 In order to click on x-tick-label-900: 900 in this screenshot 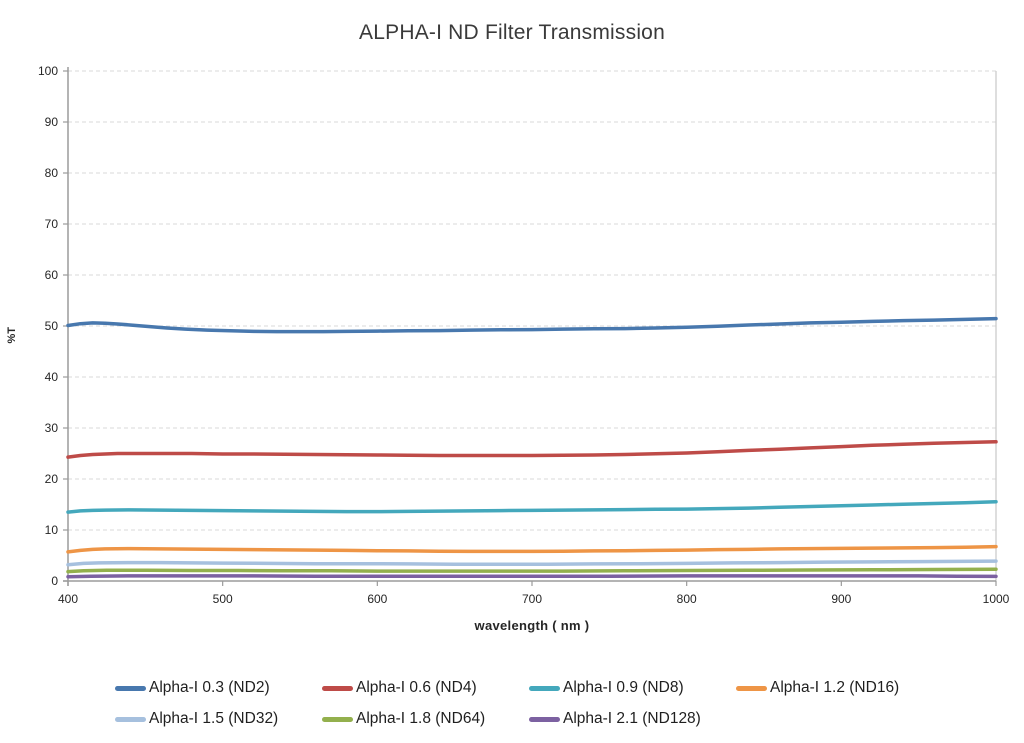, I will do `click(841, 599)`.